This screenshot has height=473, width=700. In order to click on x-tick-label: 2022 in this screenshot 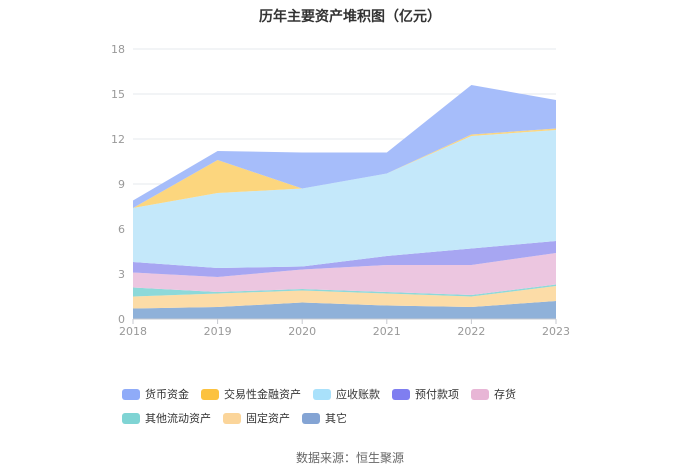, I will do `click(471, 331)`.